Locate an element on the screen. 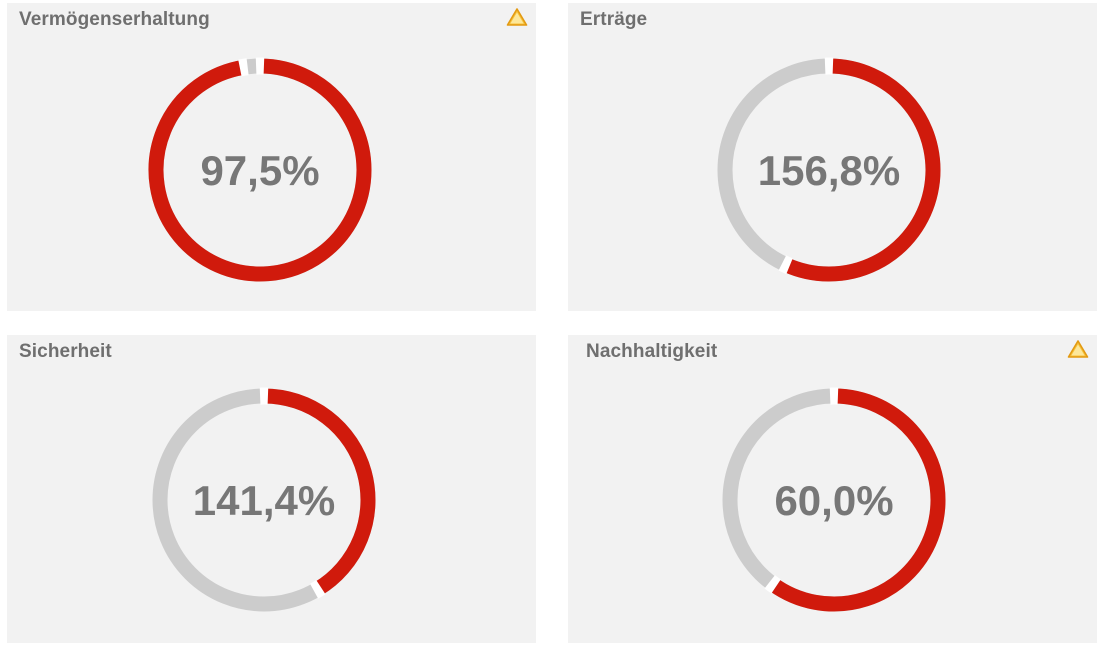 The image size is (1100, 649). gauge-value-label: 156,8% is located at coordinates (829, 170).